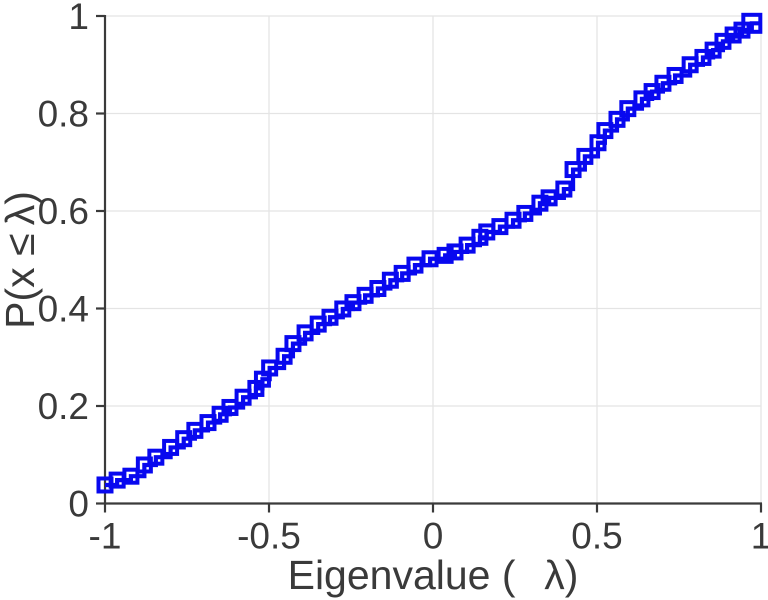 This screenshot has height=600, width=768. Describe the element at coordinates (63, 114) in the screenshot. I see `y-tick-label: 0.8` at that location.